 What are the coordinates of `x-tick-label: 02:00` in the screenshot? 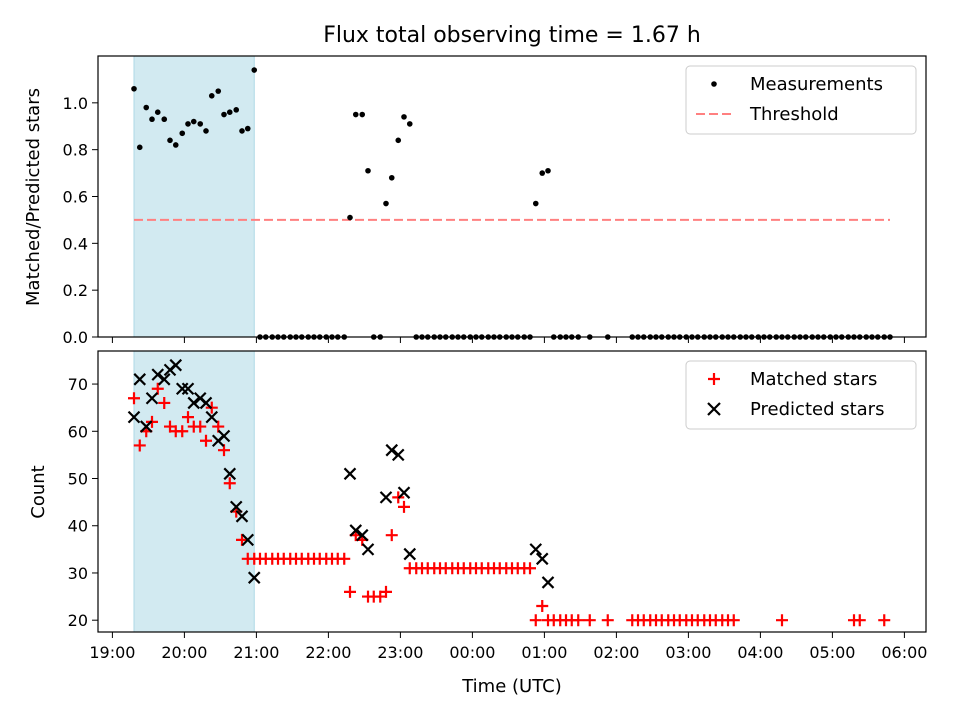 It's located at (616, 652).